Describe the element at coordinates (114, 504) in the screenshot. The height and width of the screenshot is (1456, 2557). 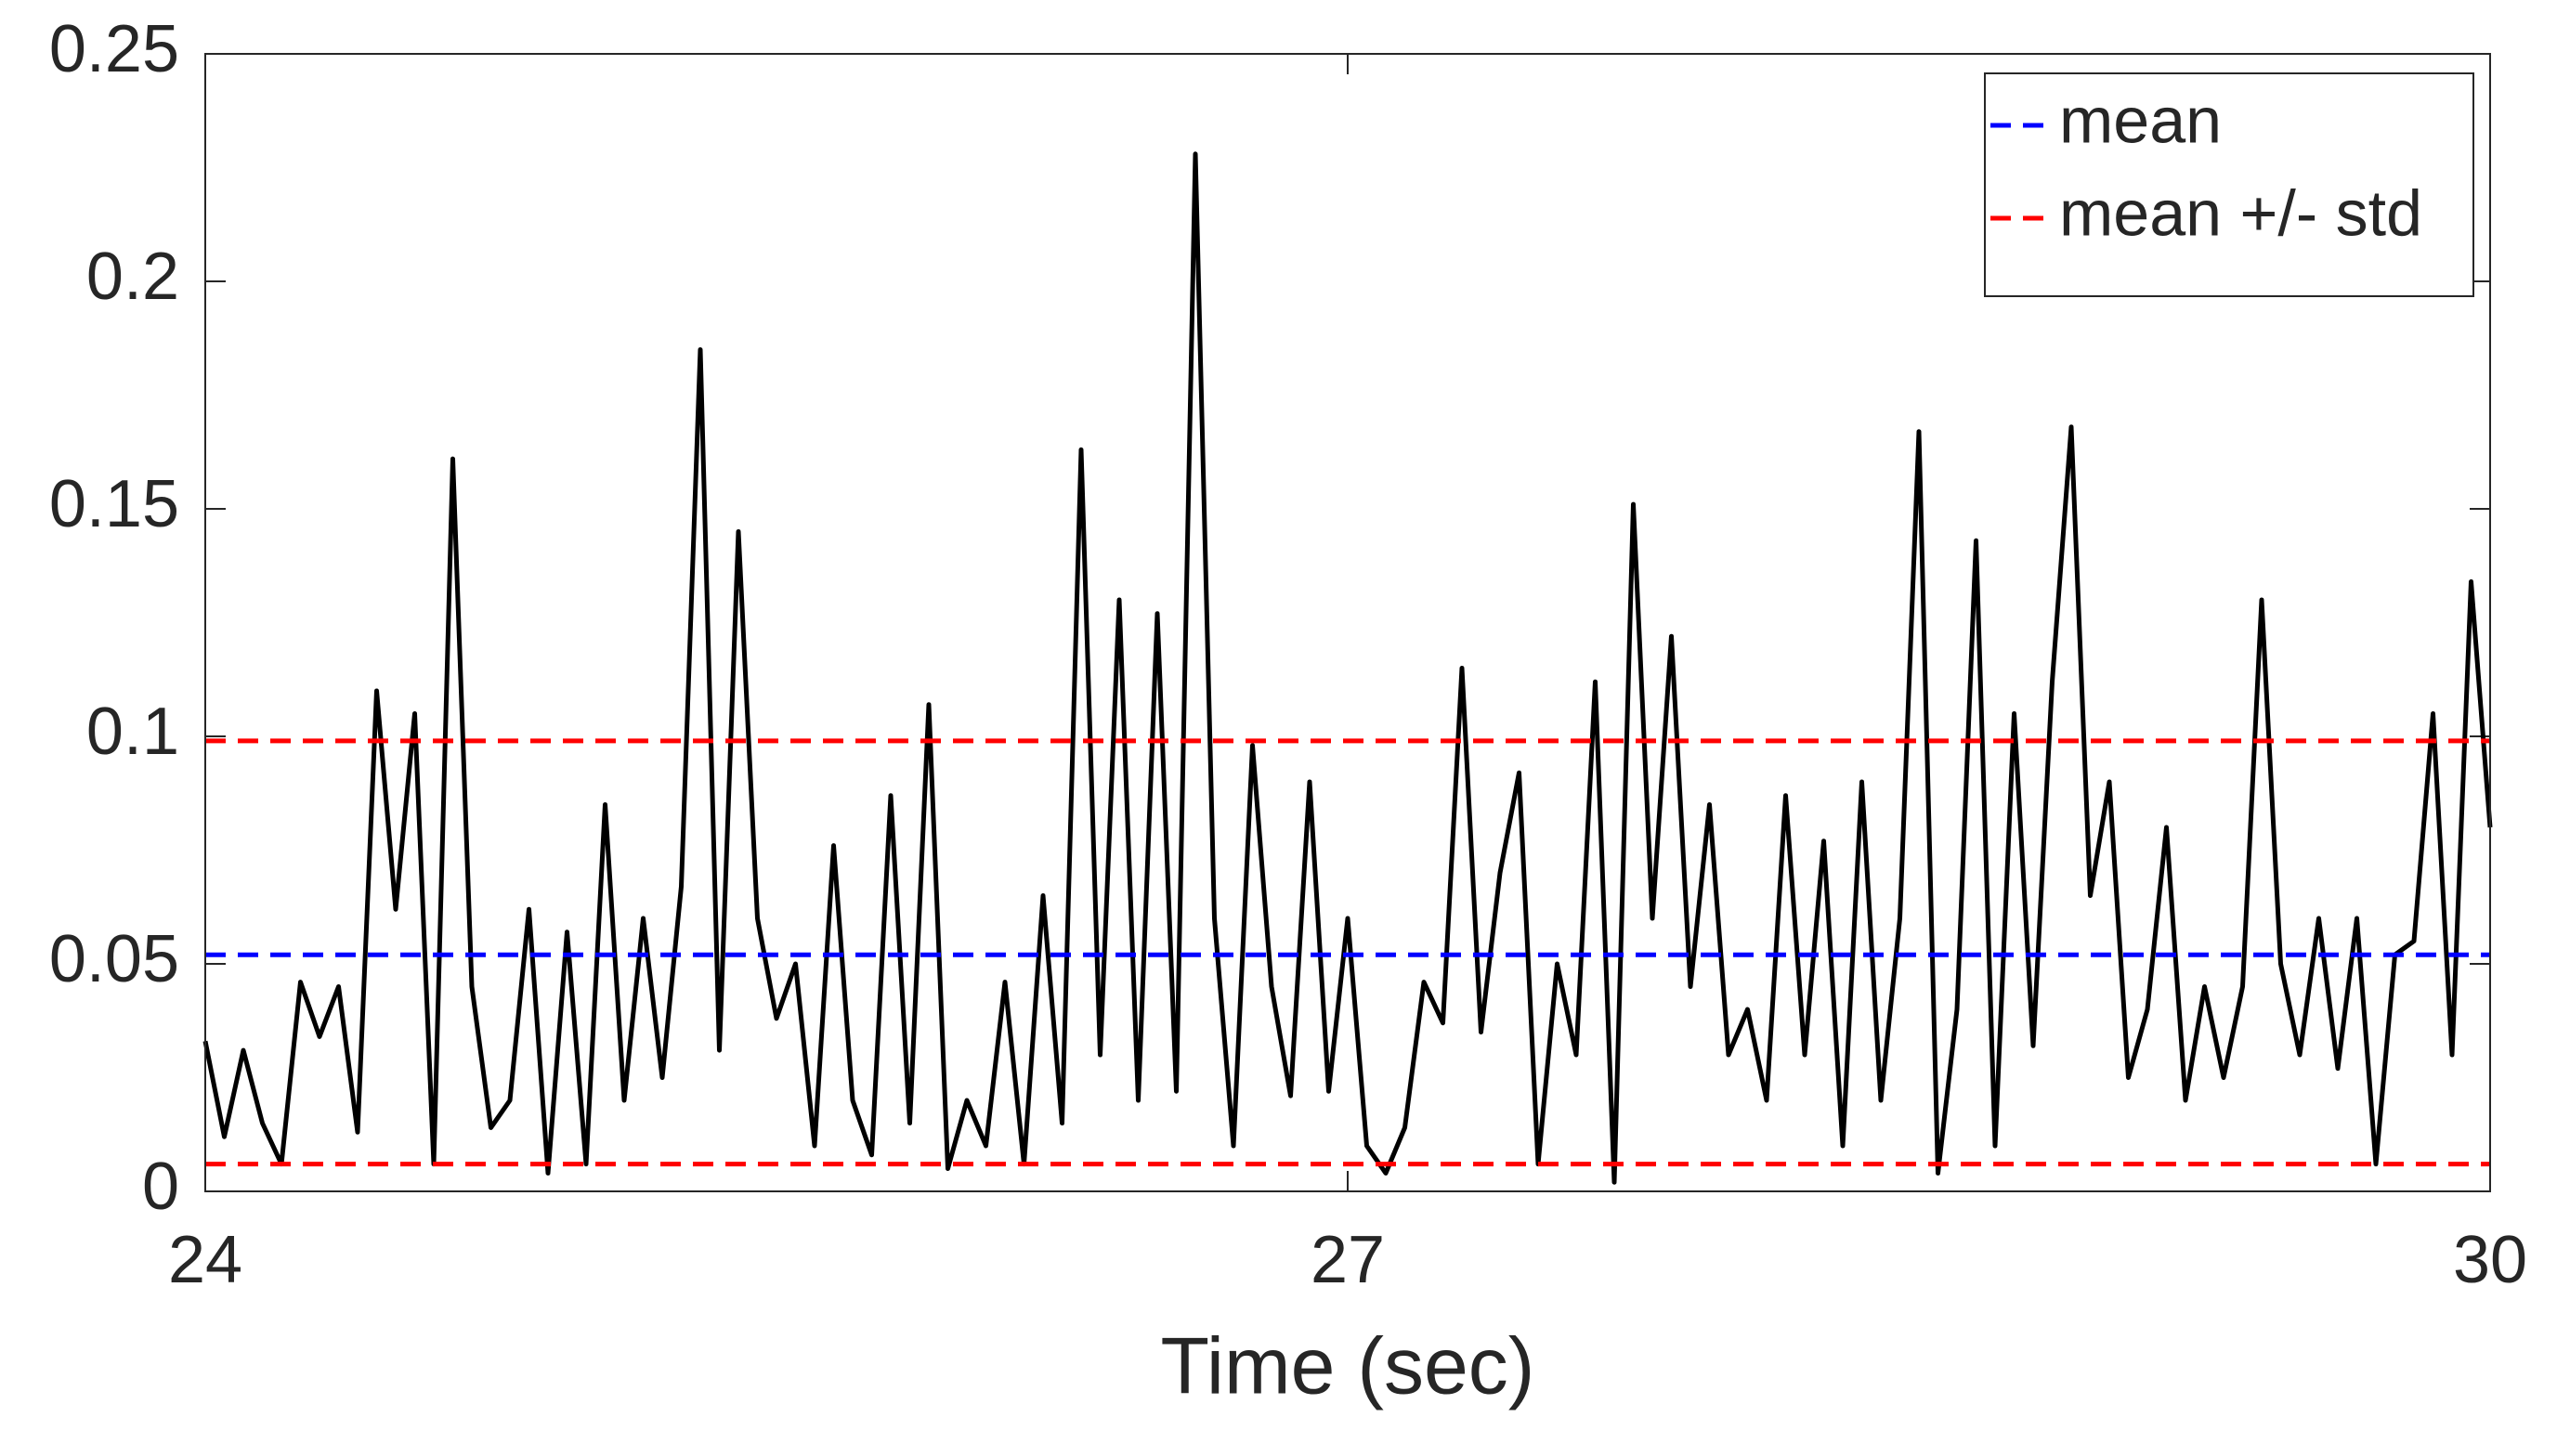
I see `y-tick-label: 0.15` at that location.